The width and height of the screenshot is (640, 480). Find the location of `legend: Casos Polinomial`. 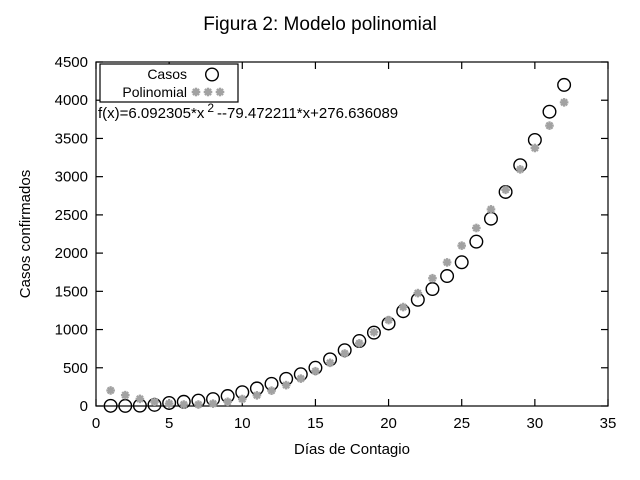

legend: Casos Polinomial is located at coordinates (169, 83).